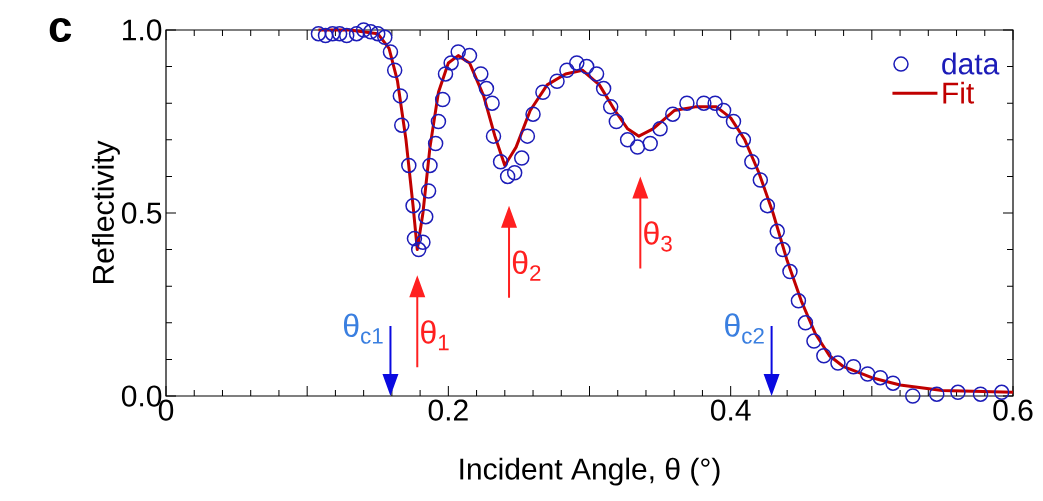 The image size is (1043, 501). Describe the element at coordinates (959, 92) in the screenshot. I see `legend-label: Fit` at that location.